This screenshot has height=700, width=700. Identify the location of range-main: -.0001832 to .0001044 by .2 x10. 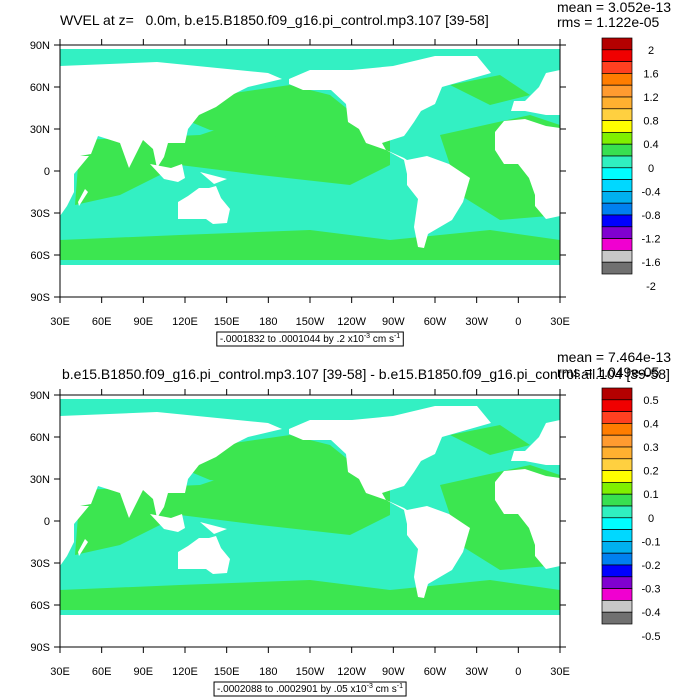
(292, 339).